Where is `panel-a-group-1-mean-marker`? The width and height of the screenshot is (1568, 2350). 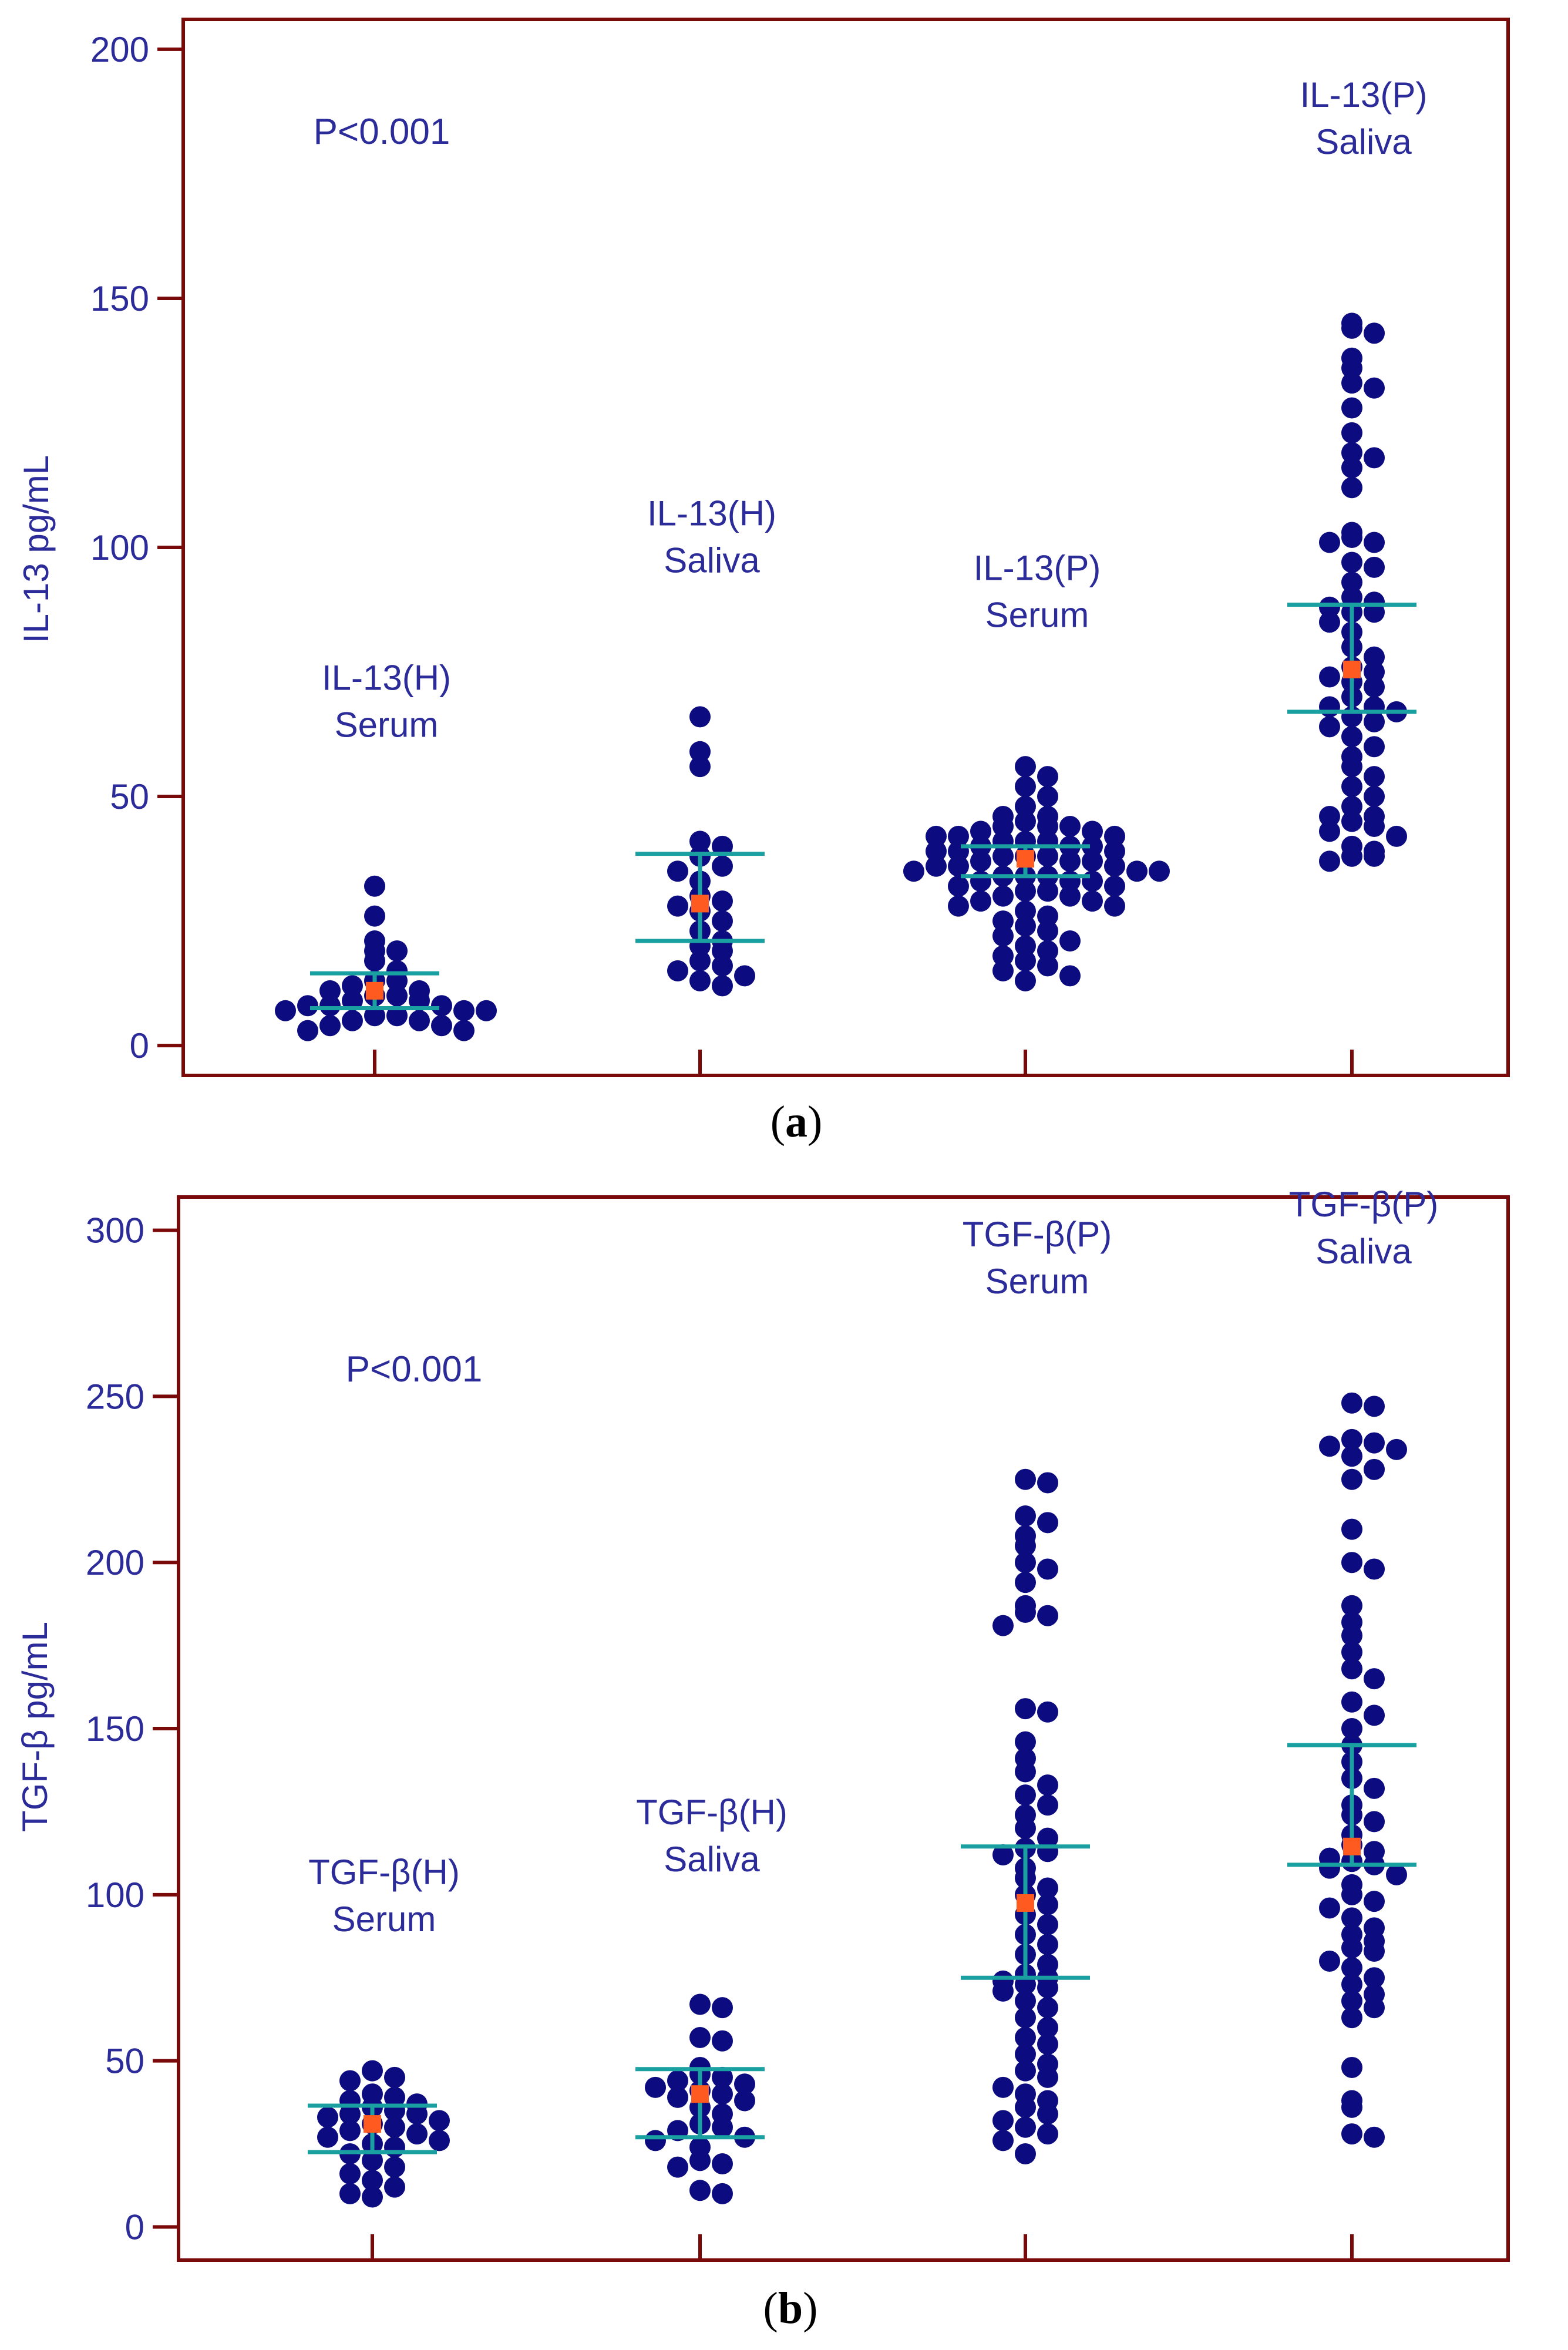
panel-a-group-1-mean-marker is located at coordinates (375, 990).